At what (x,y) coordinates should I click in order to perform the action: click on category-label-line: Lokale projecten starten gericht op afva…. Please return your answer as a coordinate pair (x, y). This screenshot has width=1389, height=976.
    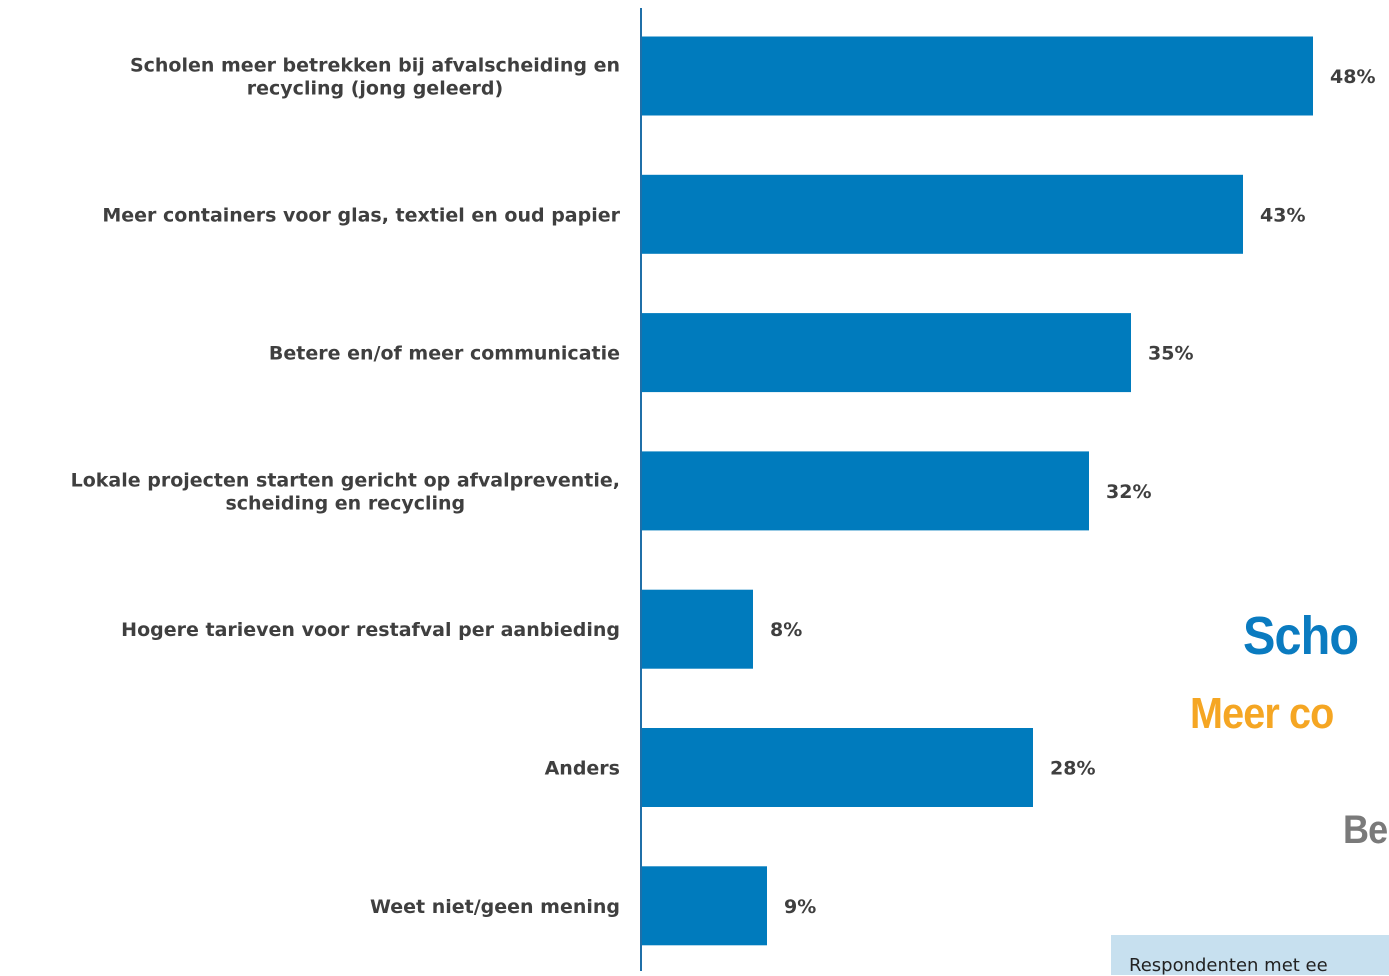
    Looking at the image, I should click on (345, 480).